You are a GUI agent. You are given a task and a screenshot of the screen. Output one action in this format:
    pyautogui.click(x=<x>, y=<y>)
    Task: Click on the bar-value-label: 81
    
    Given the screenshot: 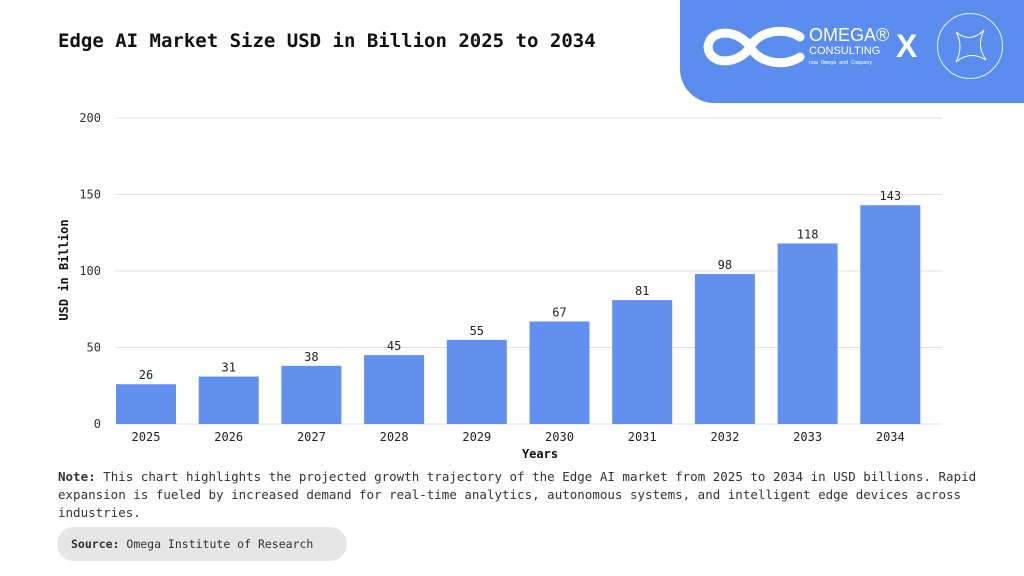 What is the action you would take?
    pyautogui.click(x=642, y=291)
    